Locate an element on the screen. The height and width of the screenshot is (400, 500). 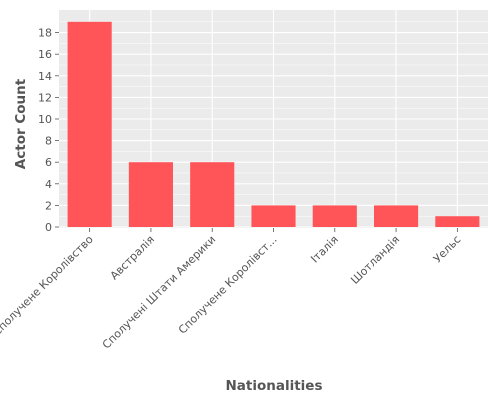
y-tick-label: 18 is located at coordinates (45, 33).